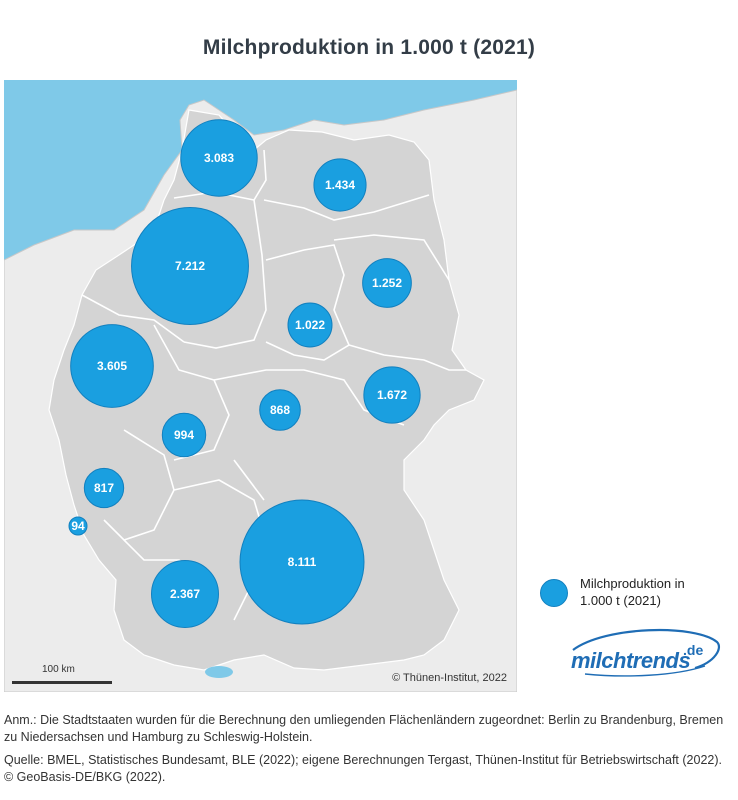  Describe the element at coordinates (369, 47) in the screenshot. I see `map-title: Milchproduktion in 1.000 t (2021)` at that location.